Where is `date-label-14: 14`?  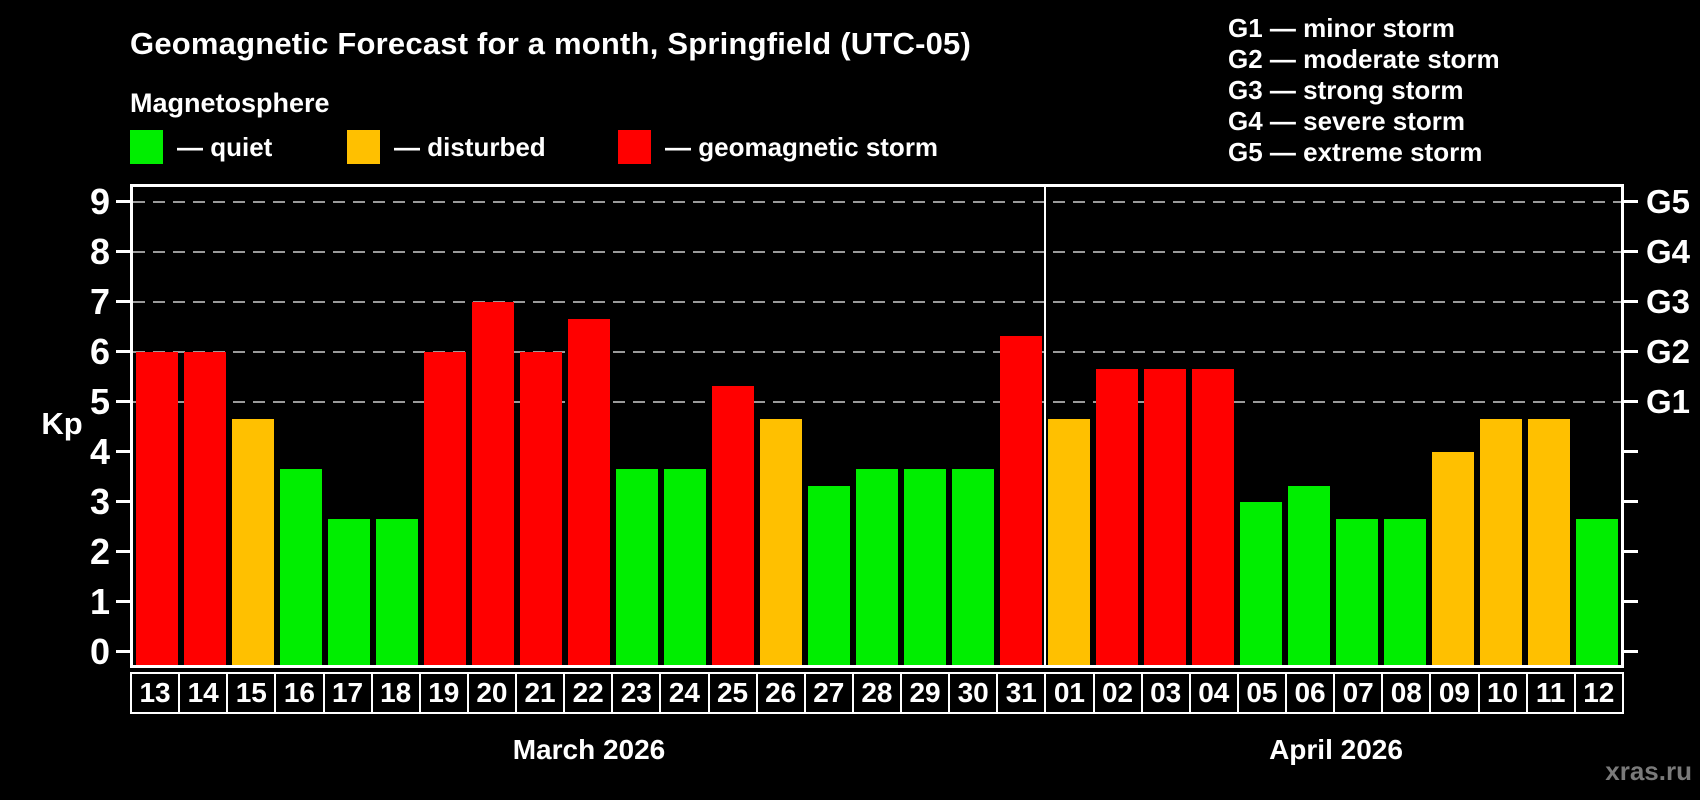
date-label-14: 14 is located at coordinates (203, 693).